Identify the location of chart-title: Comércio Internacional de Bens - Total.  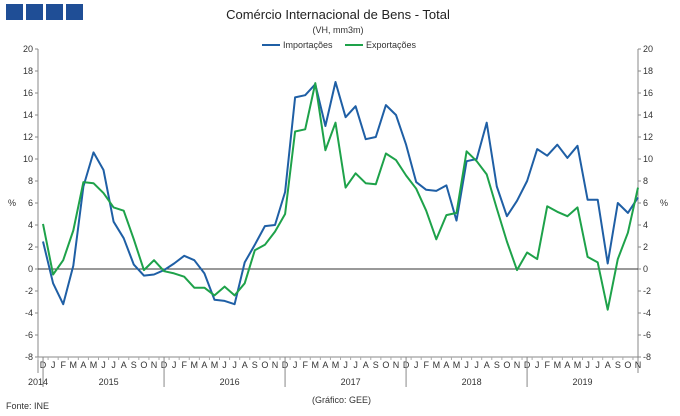
(338, 14).